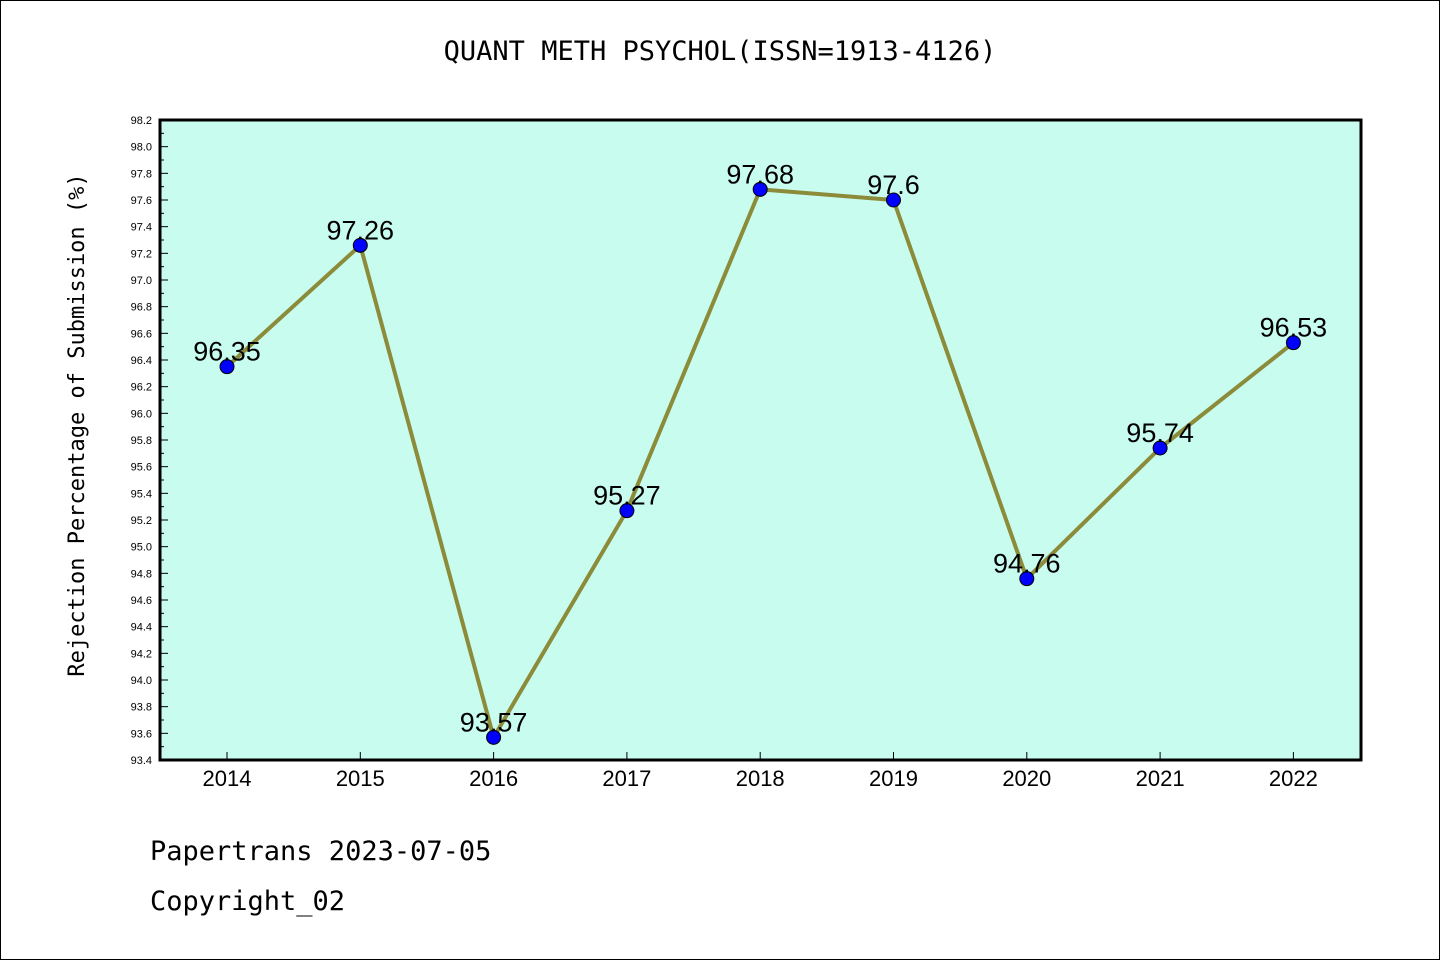 Image resolution: width=1440 pixels, height=960 pixels. What do you see at coordinates (141, 121) in the screenshot?
I see `y-tick-label: 98.2` at bounding box center [141, 121].